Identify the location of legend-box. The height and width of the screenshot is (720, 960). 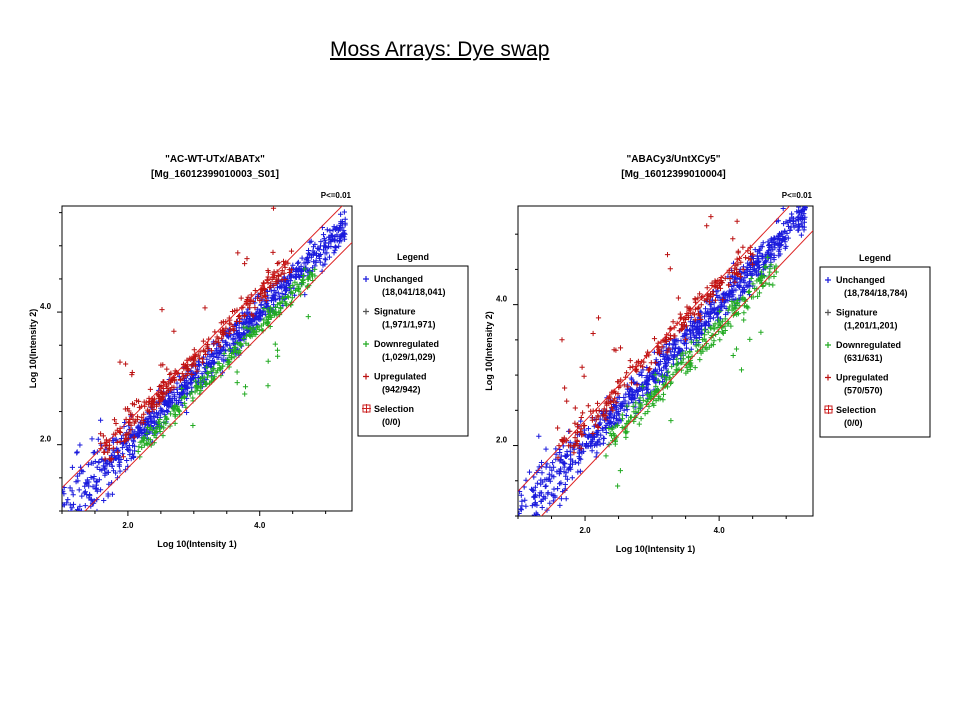
(413, 351).